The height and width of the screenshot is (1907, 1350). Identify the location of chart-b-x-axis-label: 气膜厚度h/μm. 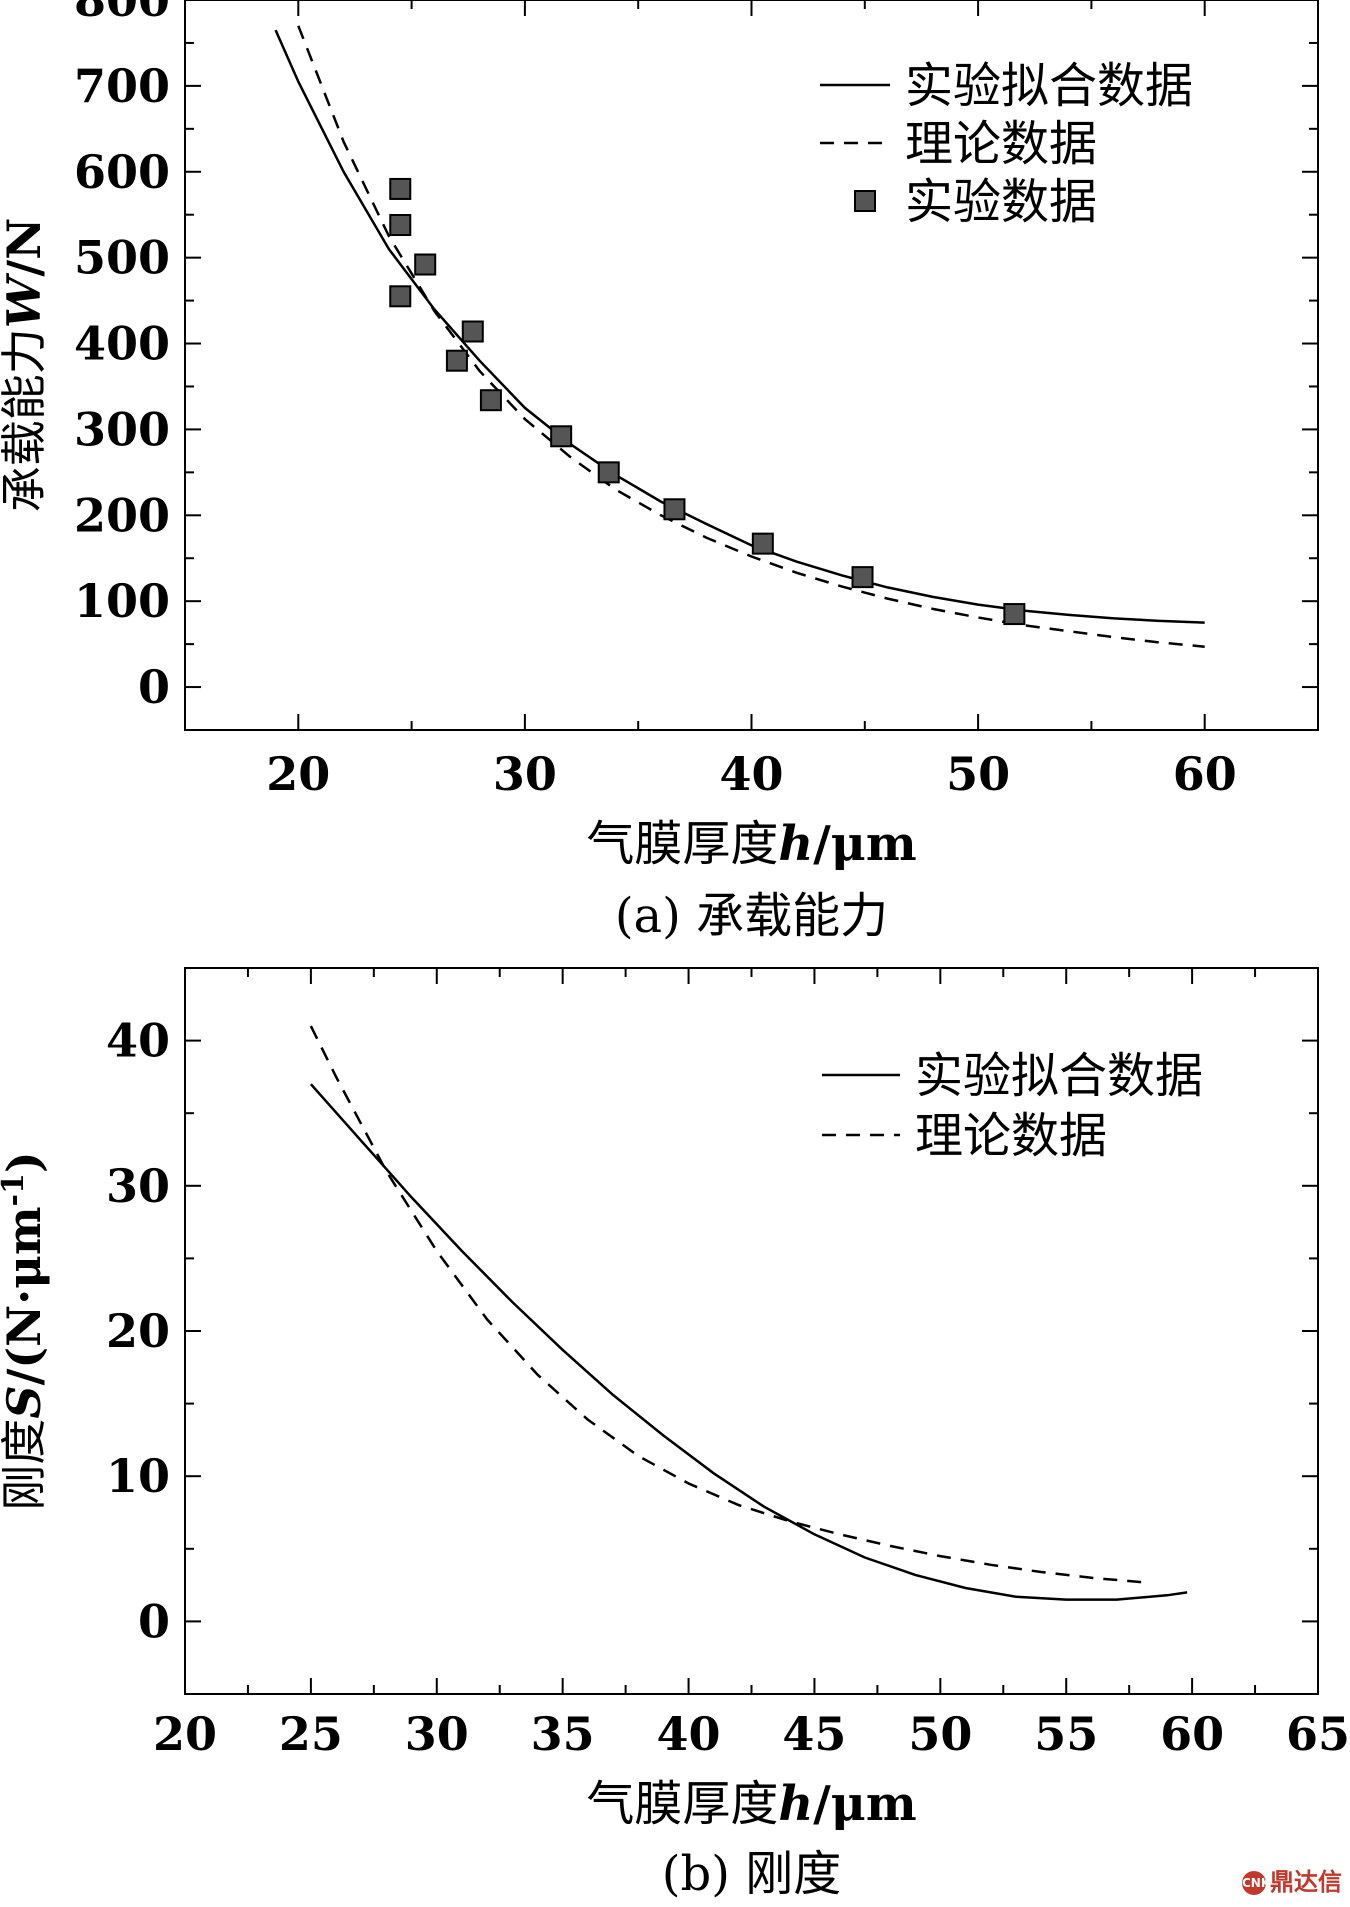
(751, 1804).